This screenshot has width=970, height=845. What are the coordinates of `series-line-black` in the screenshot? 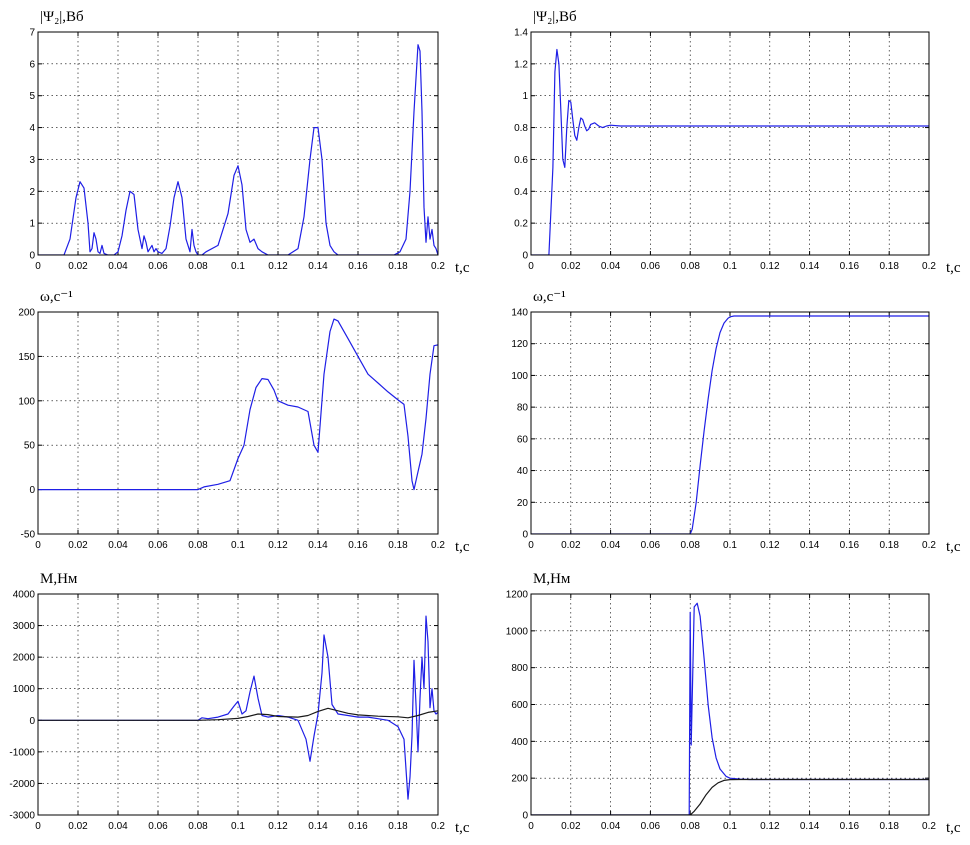 It's located at (238, 714).